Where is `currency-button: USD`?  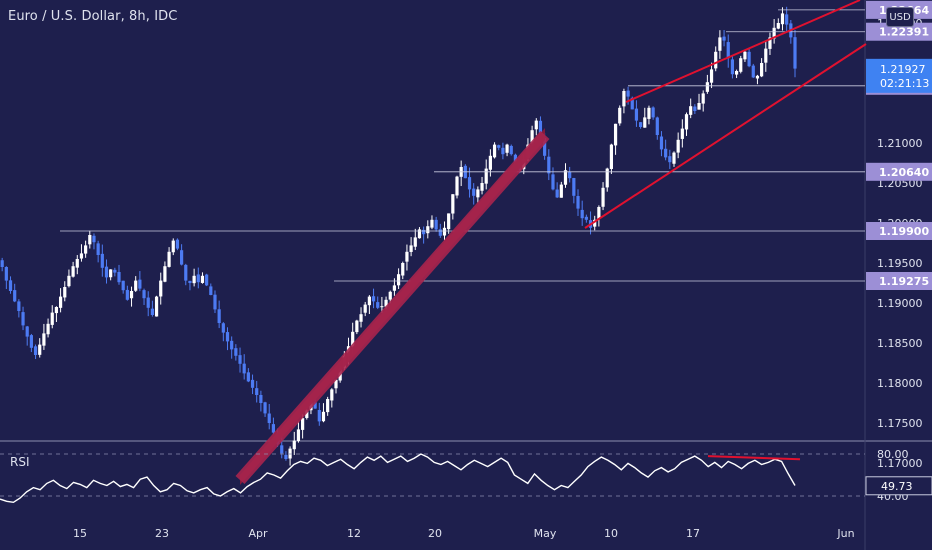
currency-button: USD is located at coordinates (900, 17).